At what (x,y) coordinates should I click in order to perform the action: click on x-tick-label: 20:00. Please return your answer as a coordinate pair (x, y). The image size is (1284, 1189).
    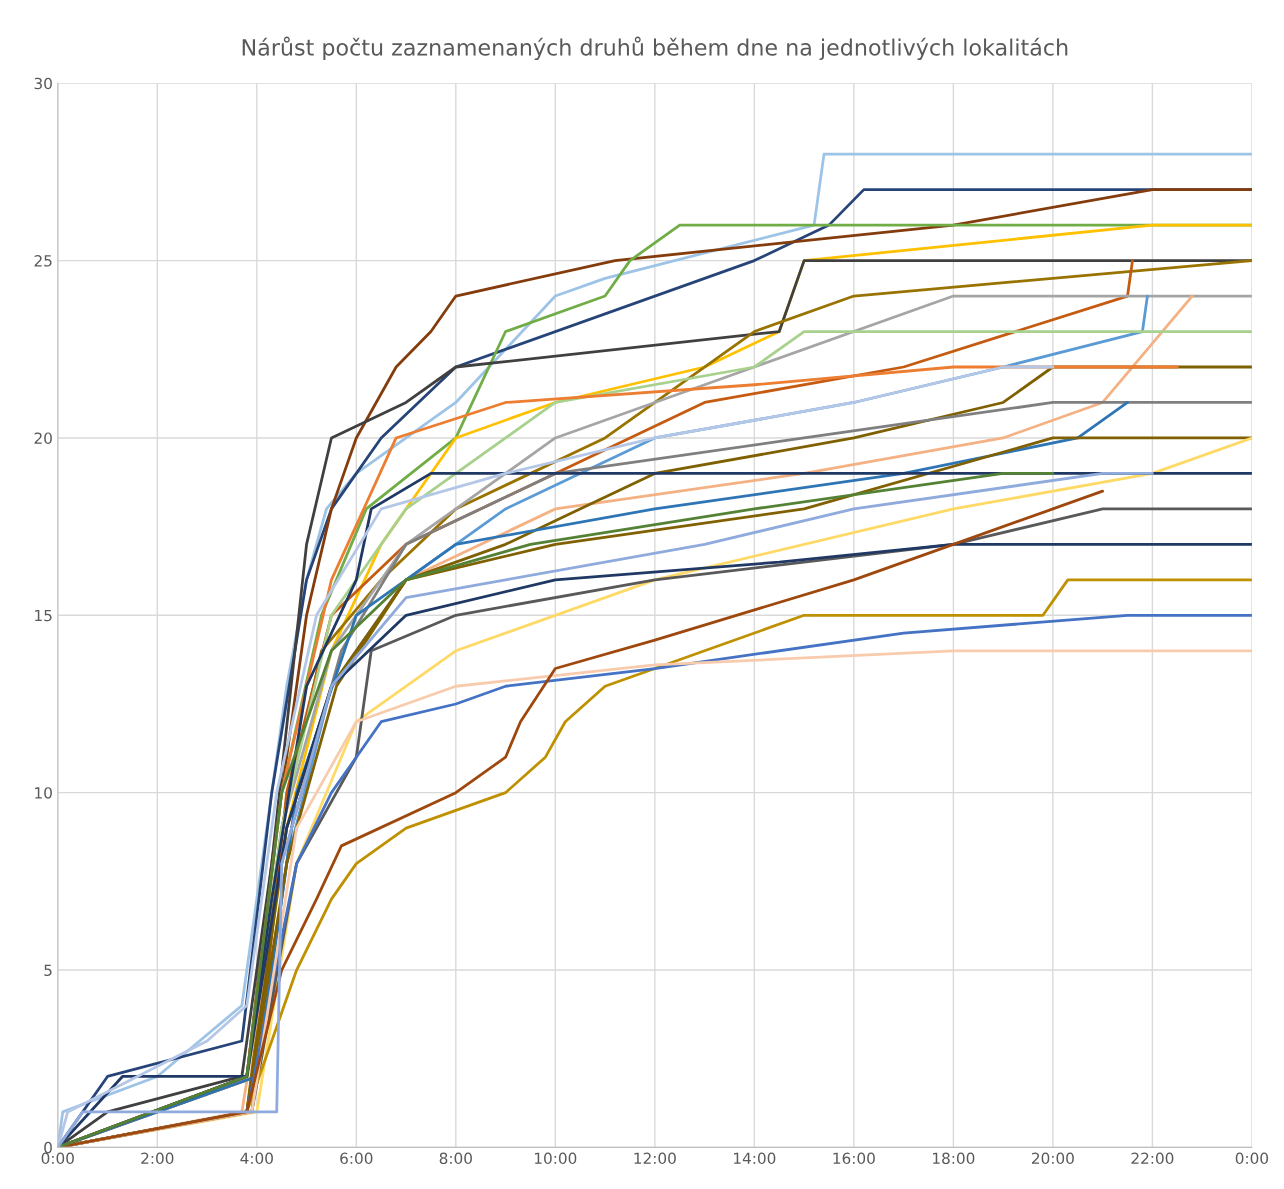
    Looking at the image, I should click on (1052, 1158).